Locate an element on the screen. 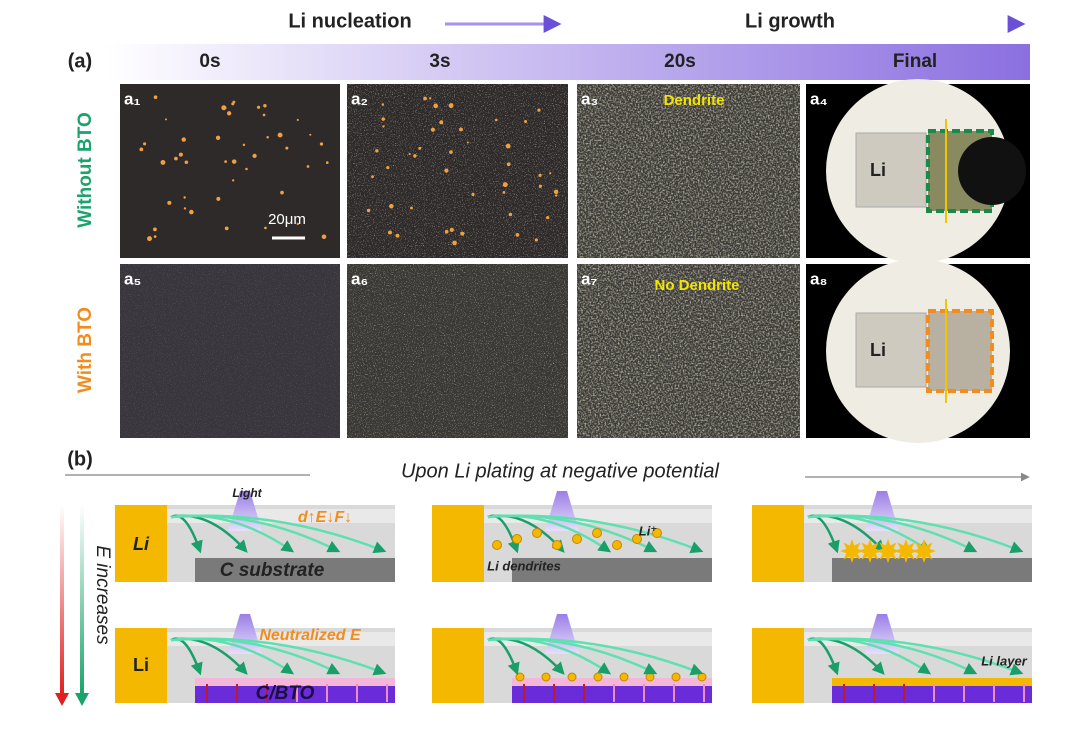 The width and height of the screenshot is (1080, 732). annotation: No Dendrite is located at coordinates (696, 285).